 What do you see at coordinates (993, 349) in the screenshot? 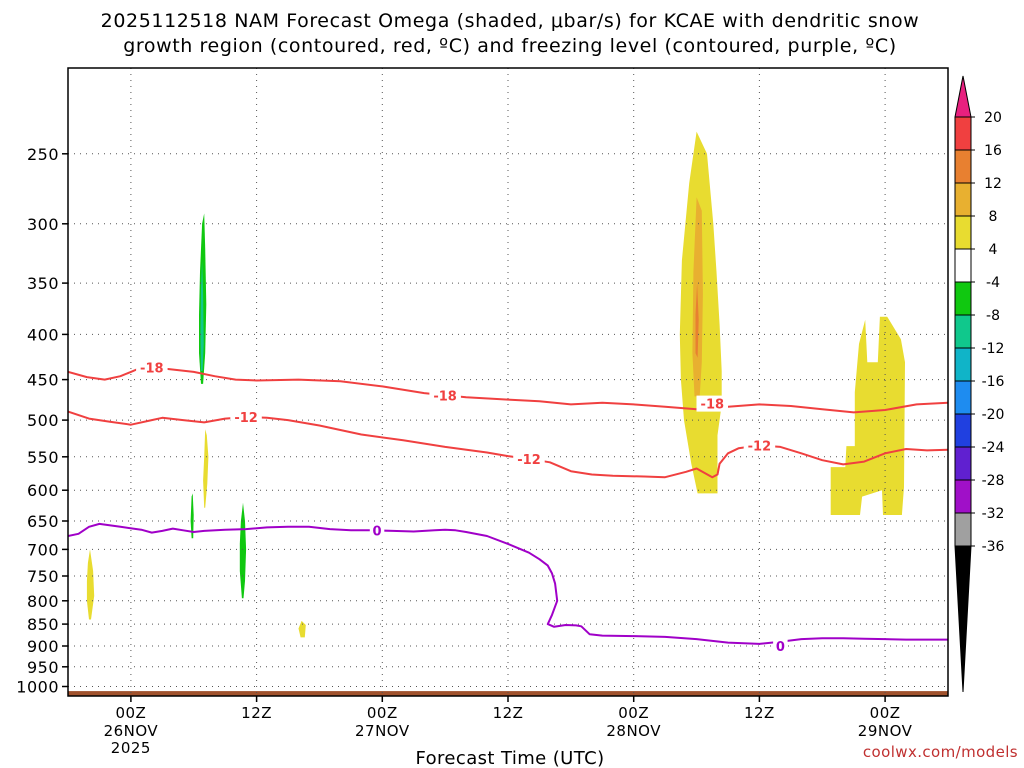
I see `colorbar-label: -12` at bounding box center [993, 349].